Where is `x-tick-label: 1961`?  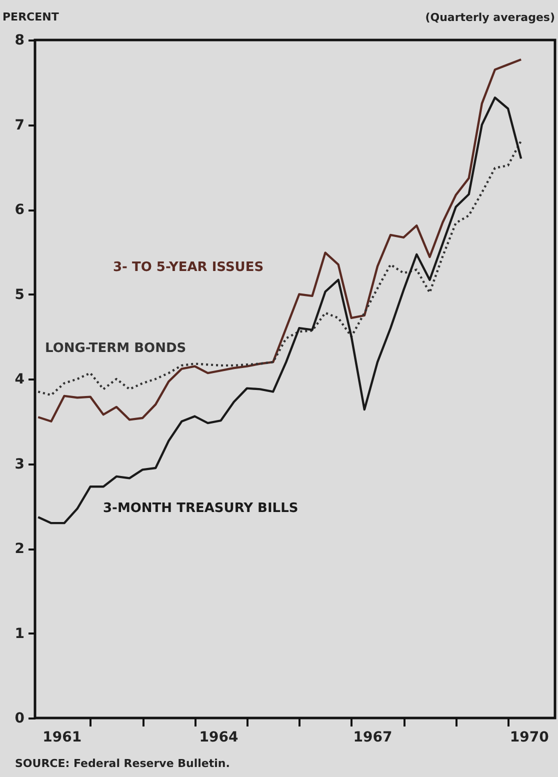
x-tick-label: 1961 is located at coordinates (62, 738).